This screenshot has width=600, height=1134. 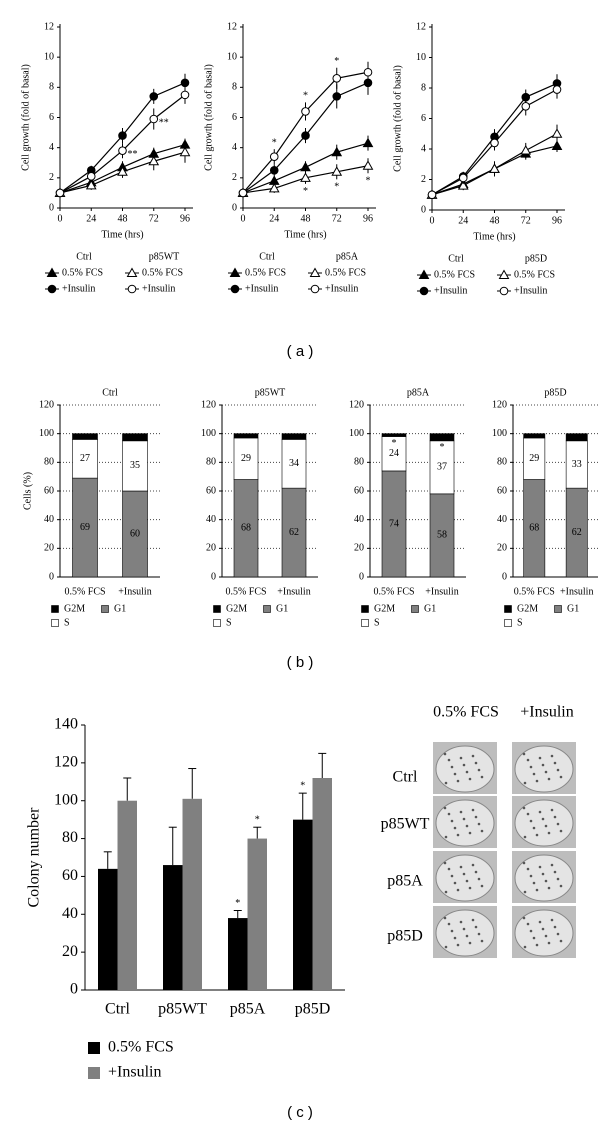 I want to click on legend-label: 0.5% FCS, so click(x=265, y=272).